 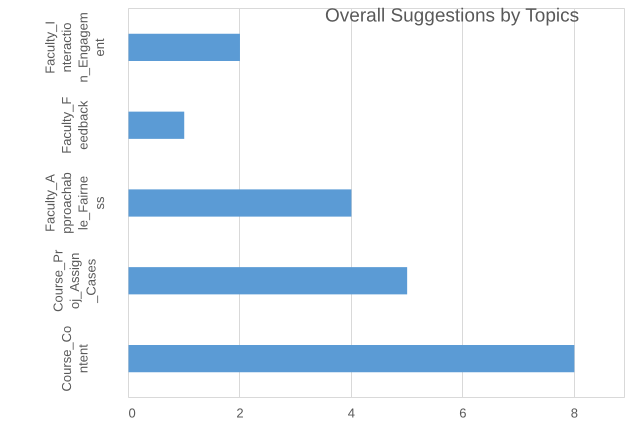 What do you see at coordinates (462, 413) in the screenshot?
I see `x-tick-label: 6` at bounding box center [462, 413].